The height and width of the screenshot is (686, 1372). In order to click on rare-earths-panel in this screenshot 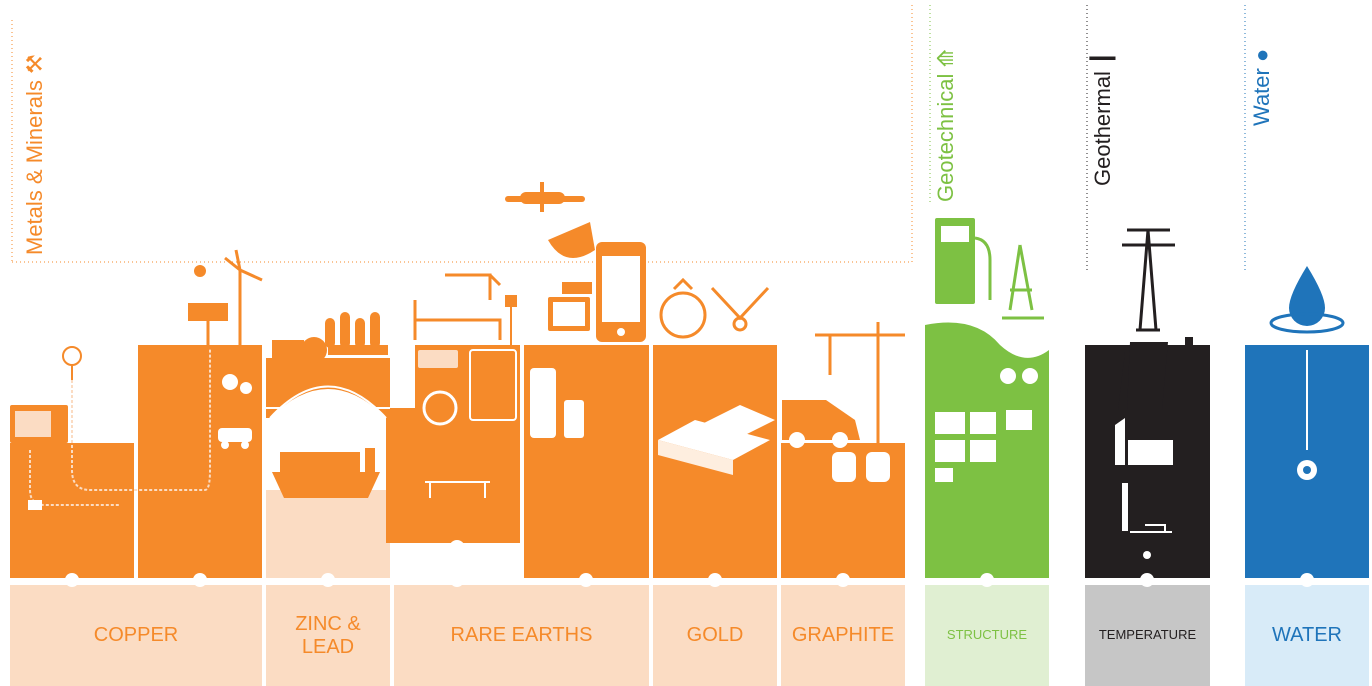, I will do `click(521, 635)`.